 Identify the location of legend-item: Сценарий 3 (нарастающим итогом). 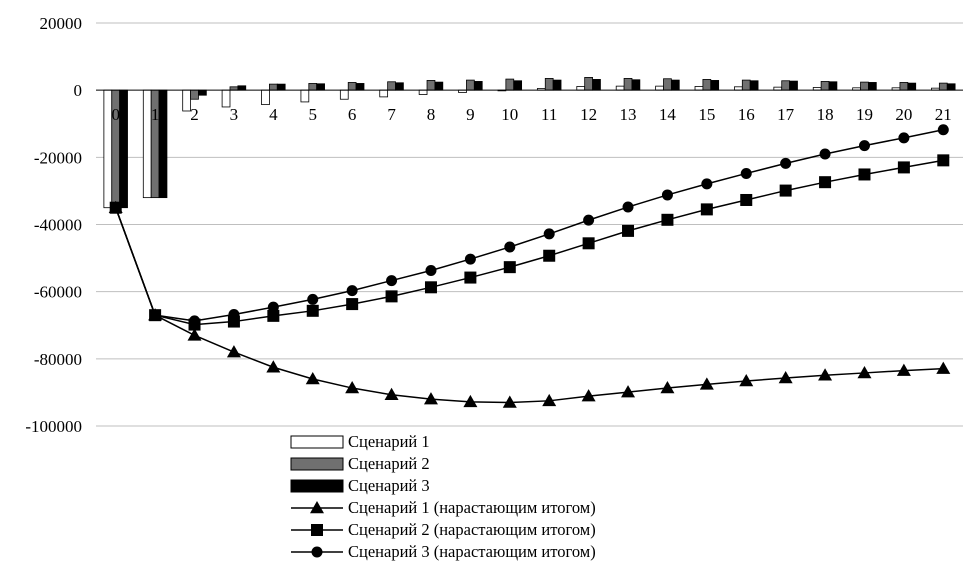
(443, 551).